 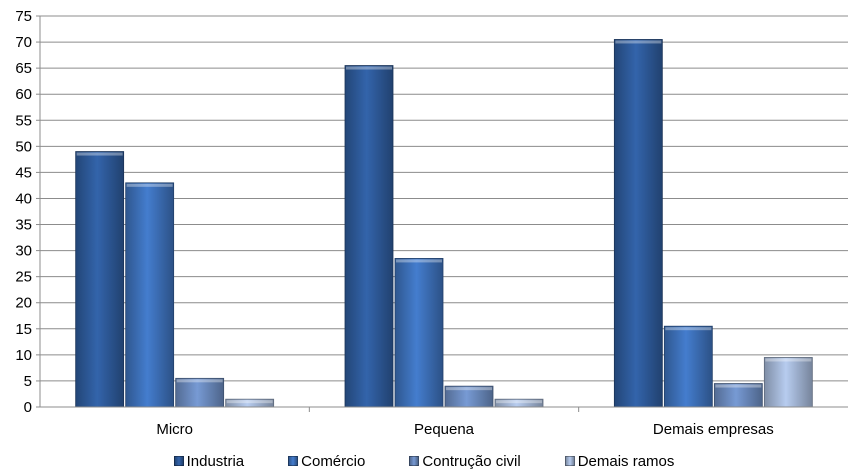 I want to click on y-tick-label: 20, so click(x=23, y=303).